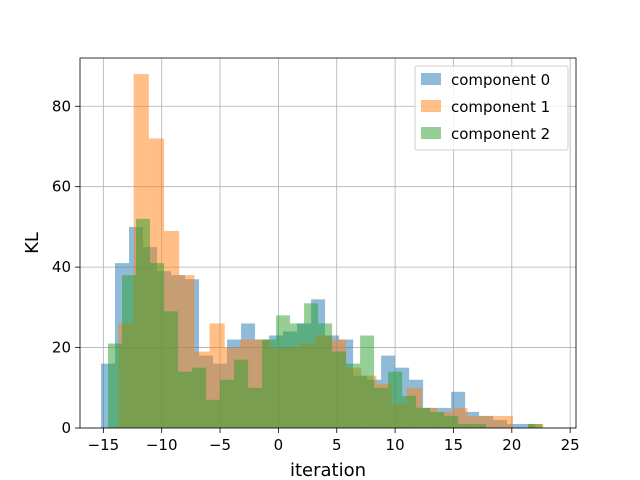 The width and height of the screenshot is (640, 480). What do you see at coordinates (453, 445) in the screenshot?
I see `x-tick-label: 15` at bounding box center [453, 445].